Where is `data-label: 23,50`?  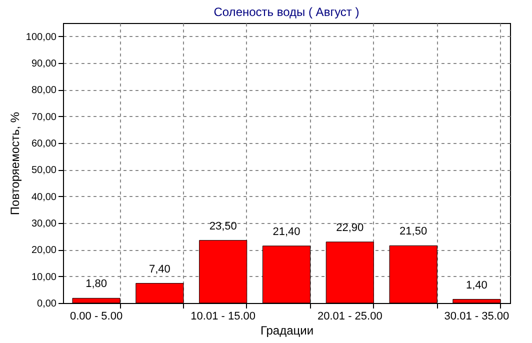 data-label: 23,50 is located at coordinates (223, 226).